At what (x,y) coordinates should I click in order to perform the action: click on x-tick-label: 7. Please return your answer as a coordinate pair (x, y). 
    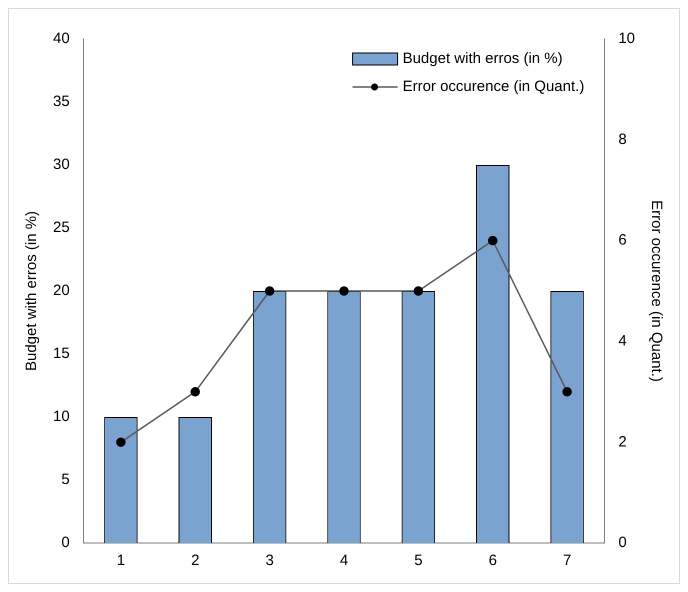
    Looking at the image, I should click on (567, 561).